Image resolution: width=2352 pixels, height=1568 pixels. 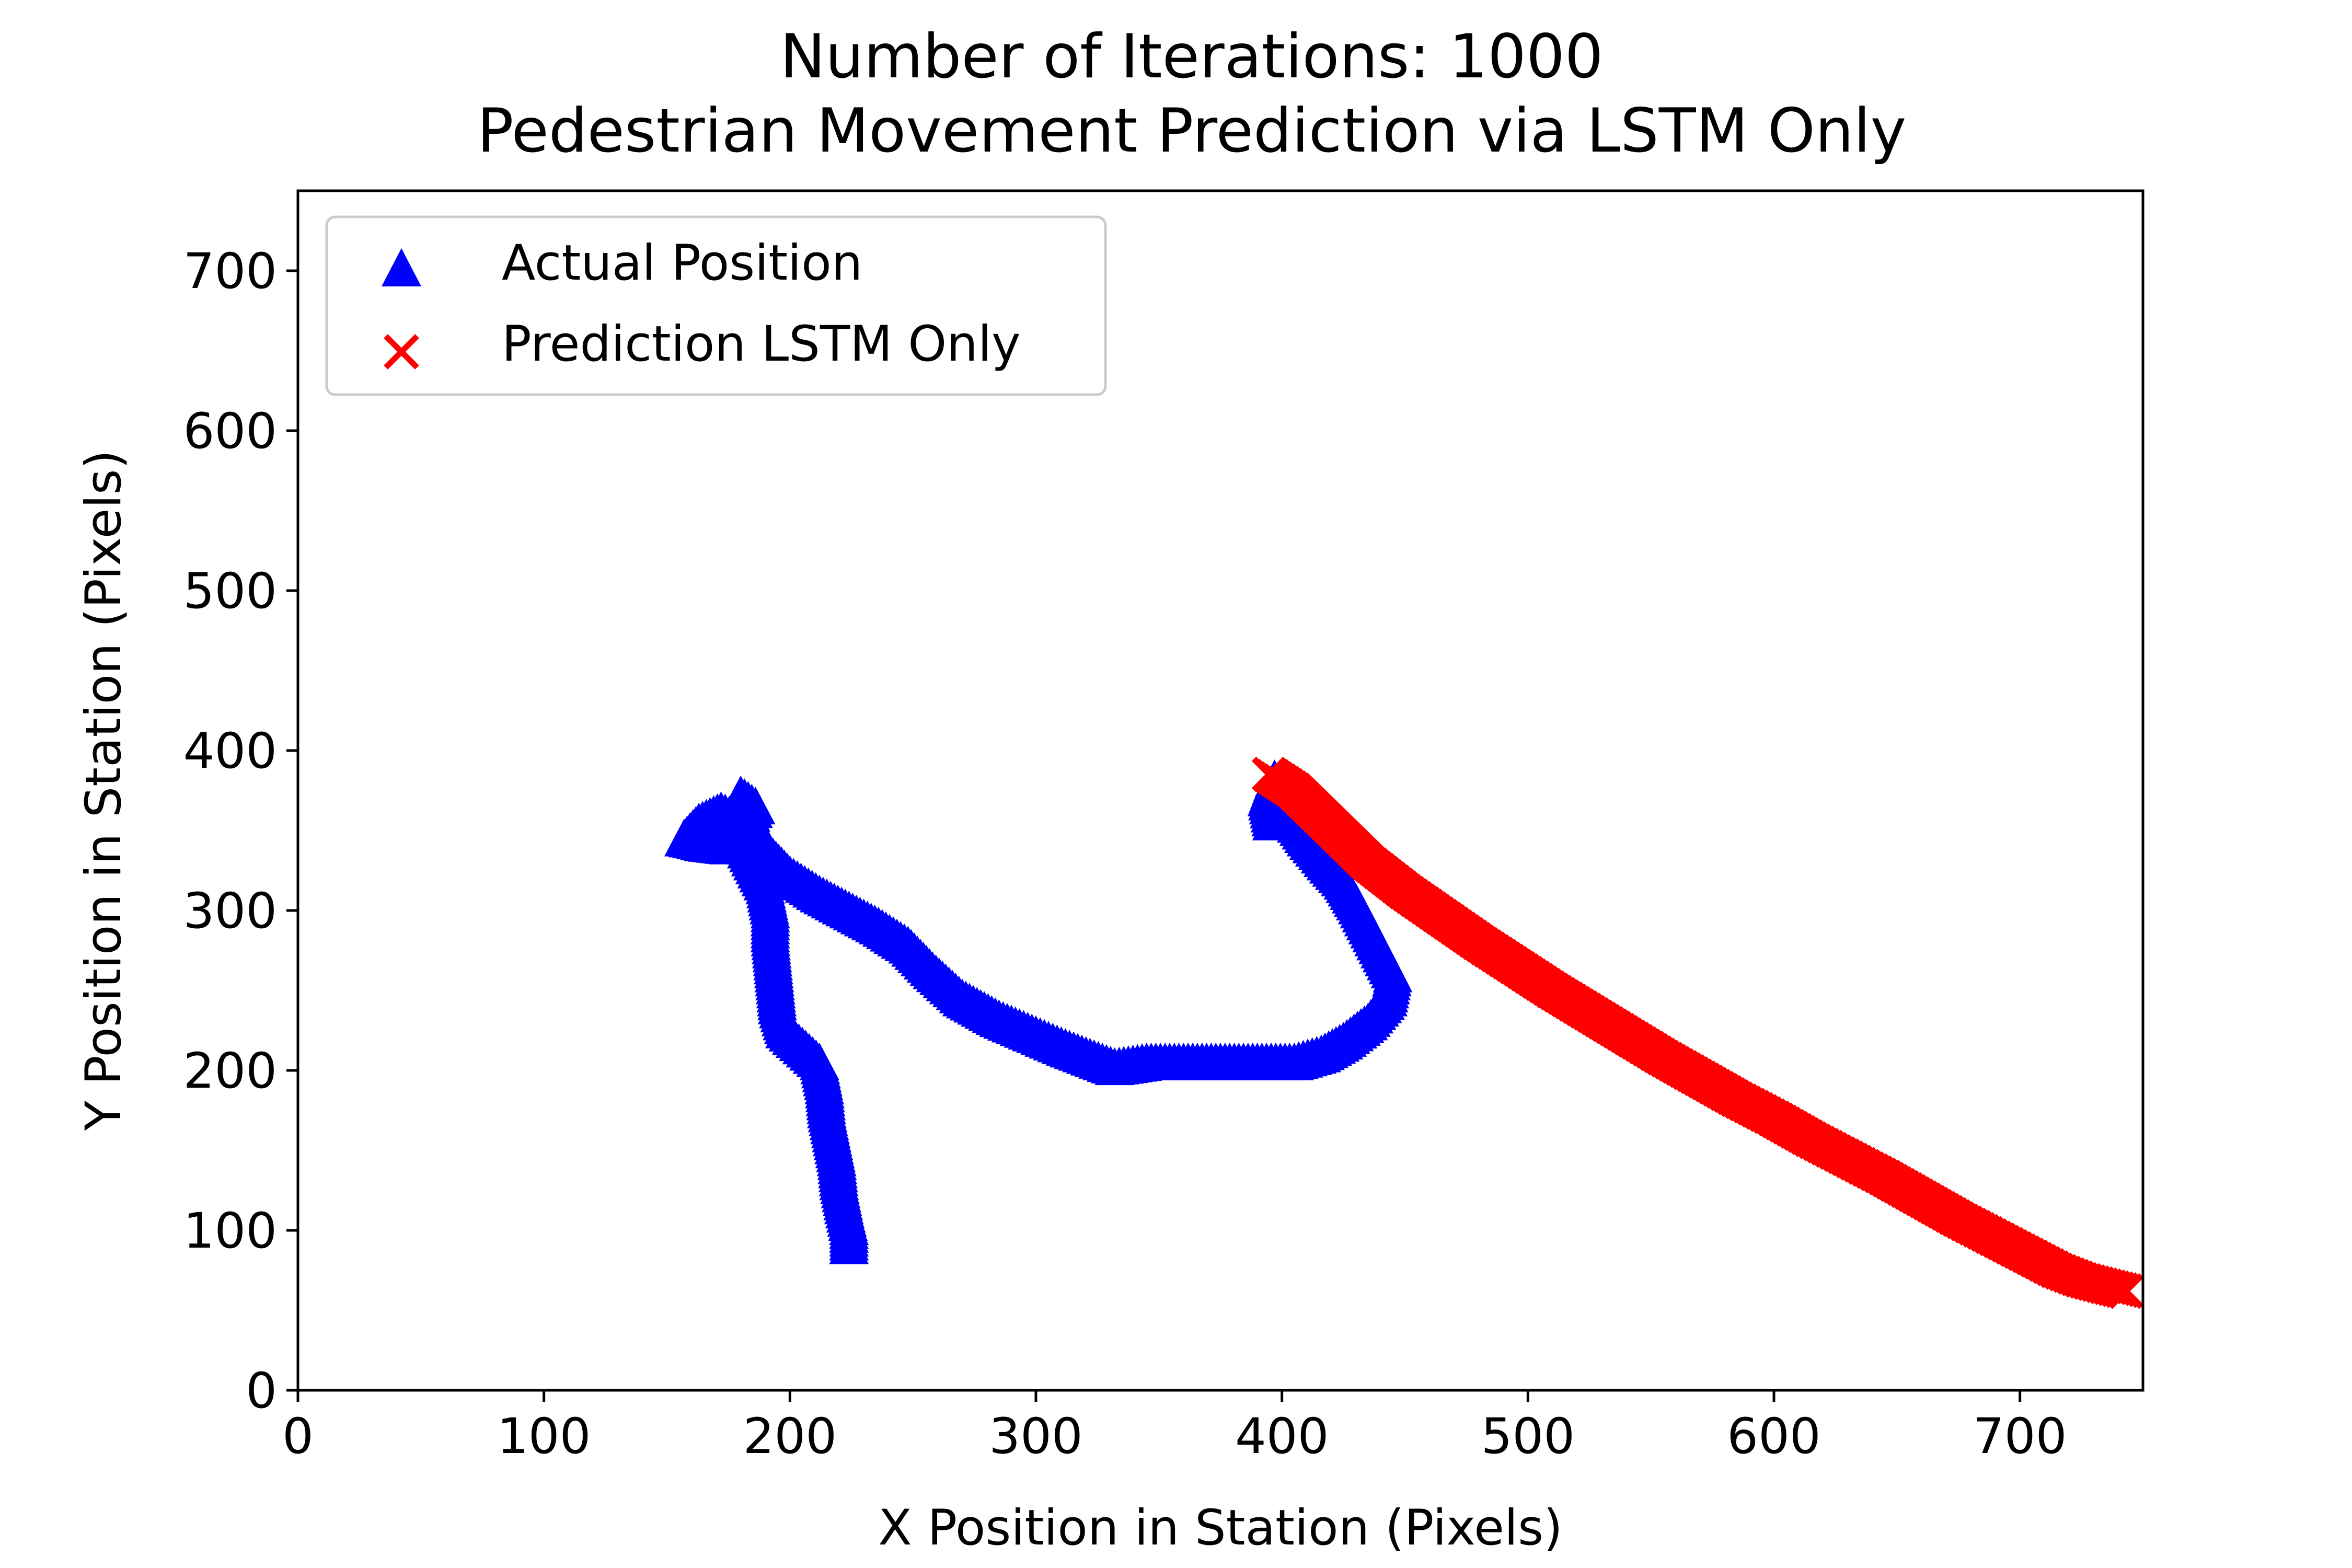 I want to click on legend-label-actual: Actual Position, so click(x=682, y=263).